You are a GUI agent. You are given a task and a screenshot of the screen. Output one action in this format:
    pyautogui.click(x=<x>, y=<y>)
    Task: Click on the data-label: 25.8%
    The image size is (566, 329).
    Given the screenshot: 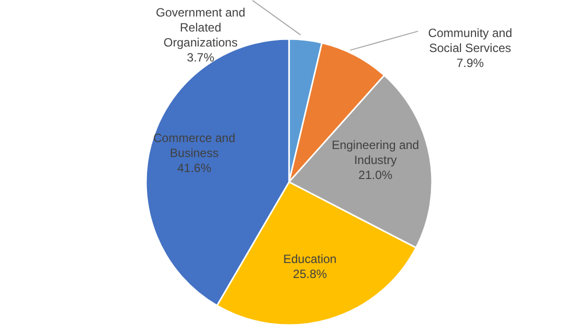 What is the action you would take?
    pyautogui.click(x=310, y=273)
    